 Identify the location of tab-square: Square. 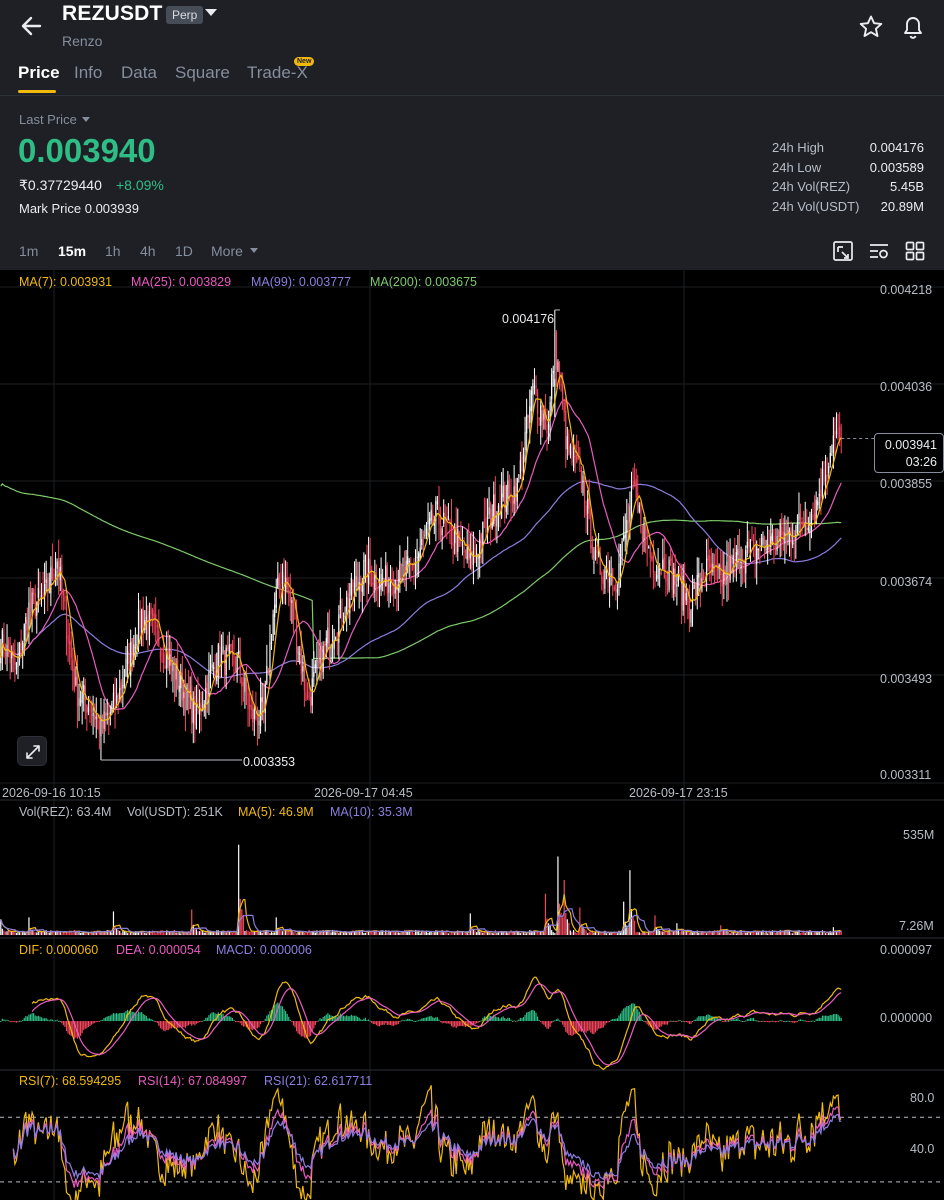
(202, 72).